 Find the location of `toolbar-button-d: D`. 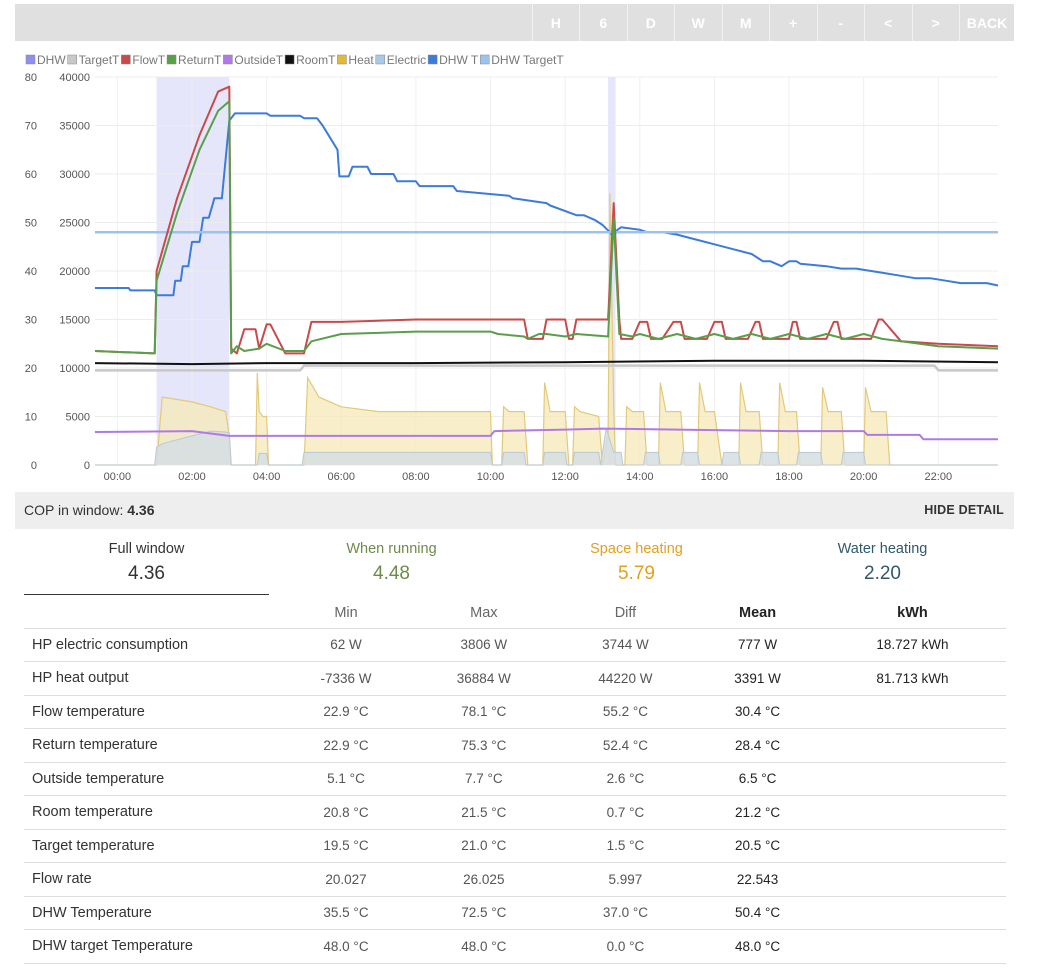

toolbar-button-d: D is located at coordinates (650, 22).